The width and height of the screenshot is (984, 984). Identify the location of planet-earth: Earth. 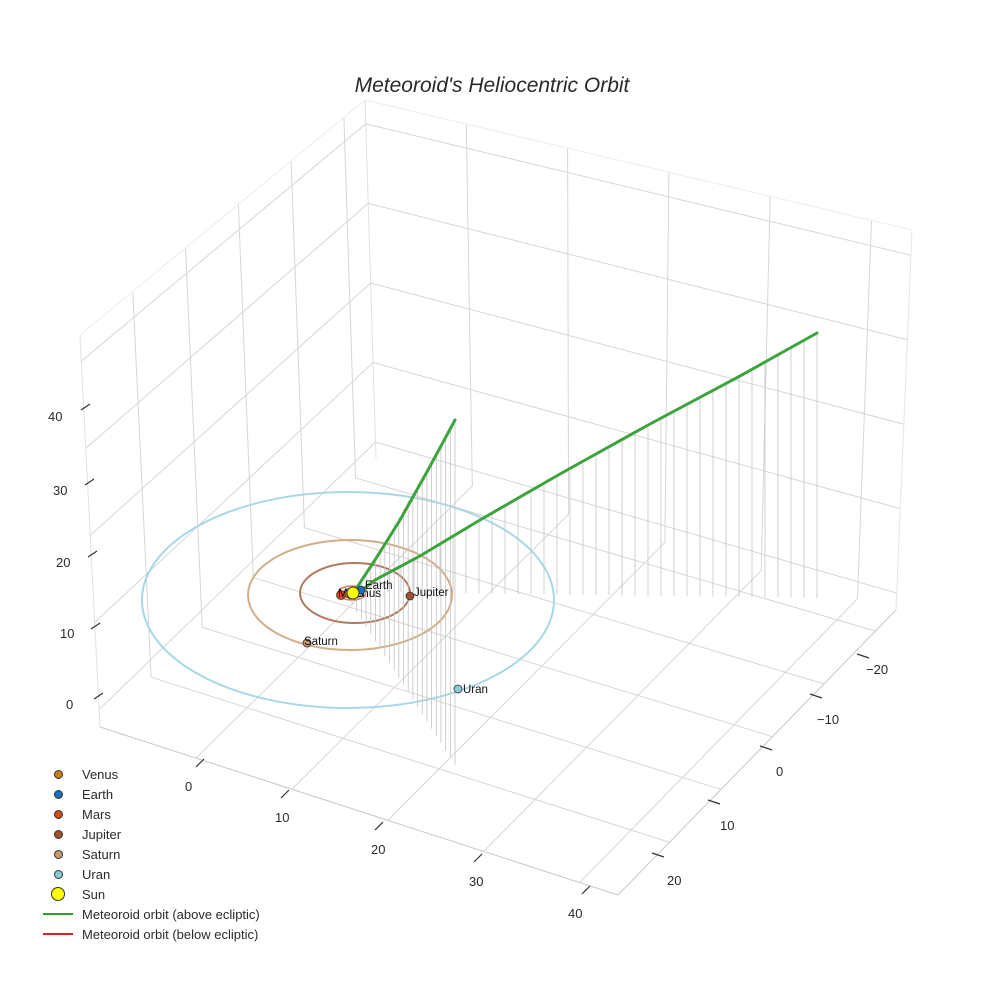
(374, 587).